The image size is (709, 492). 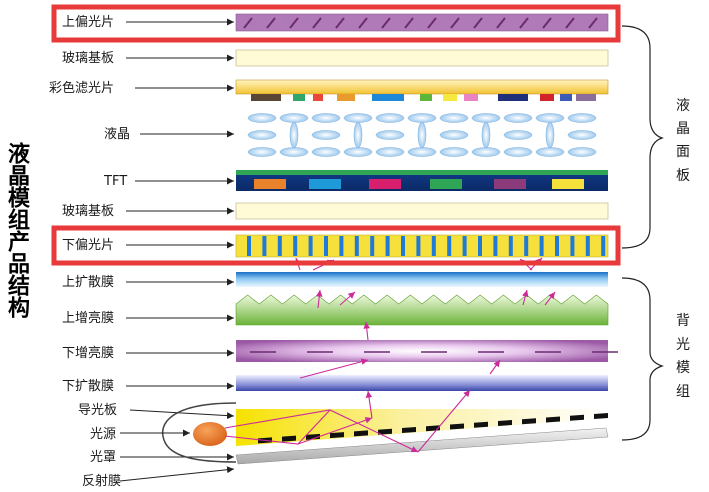 I want to click on group-backlight-label: 背 光 模 组, so click(x=683, y=356).